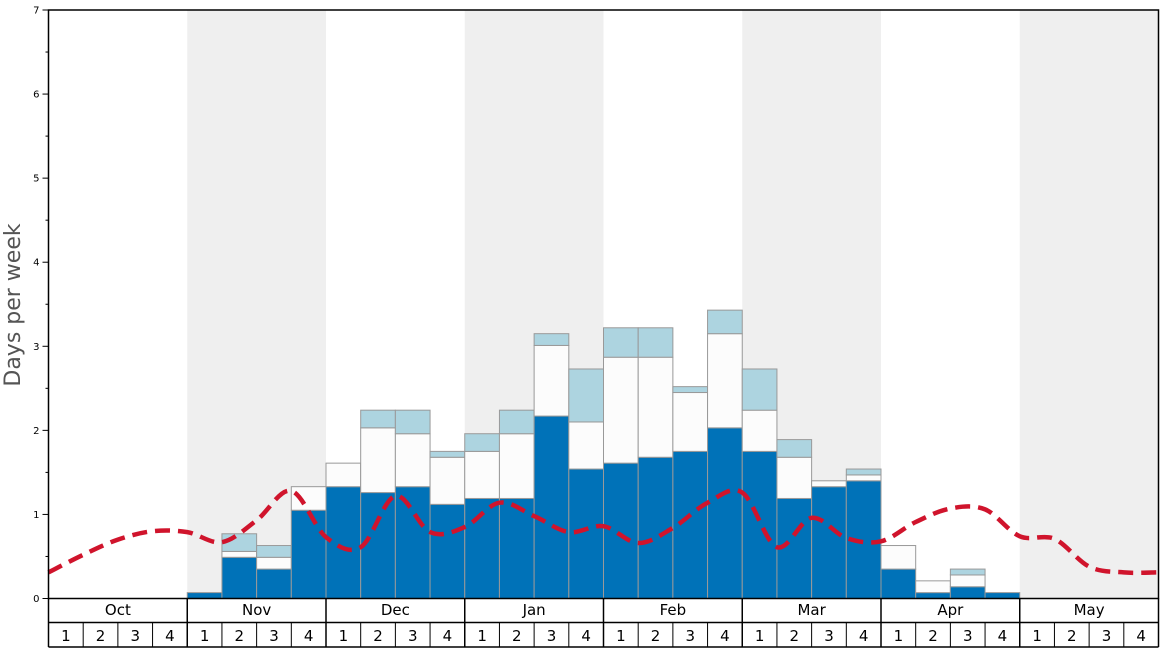 The width and height of the screenshot is (1168, 648). Describe the element at coordinates (13, 304) in the screenshot. I see `y-axis-title: Days per week` at that location.